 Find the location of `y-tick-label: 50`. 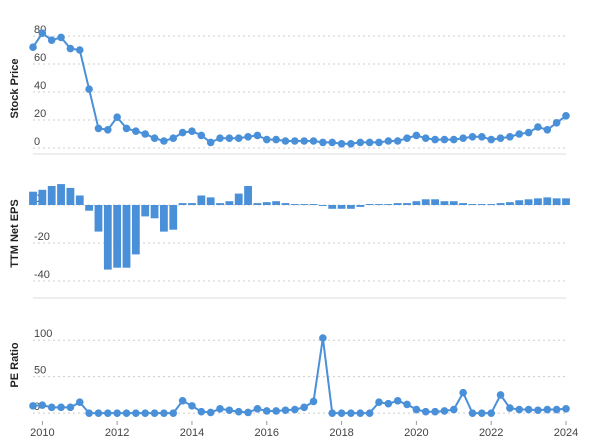

y-tick-label: 50 is located at coordinates (40, 371).